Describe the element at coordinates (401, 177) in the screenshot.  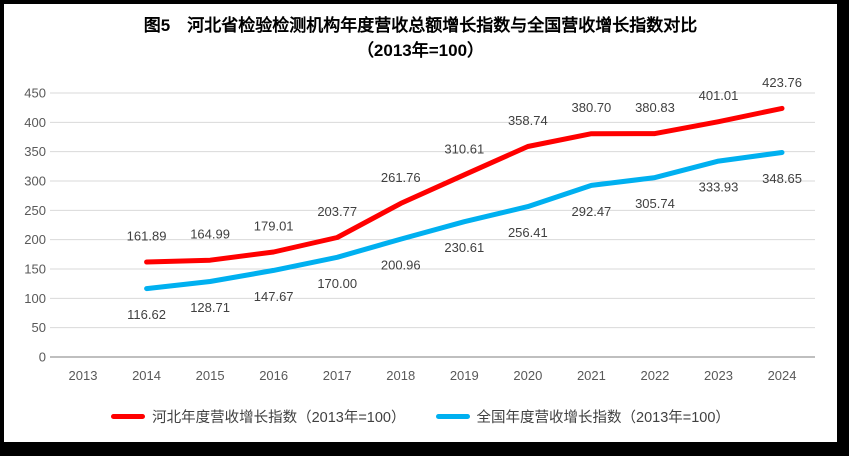
I see `hebei-data-label: 261.76` at that location.